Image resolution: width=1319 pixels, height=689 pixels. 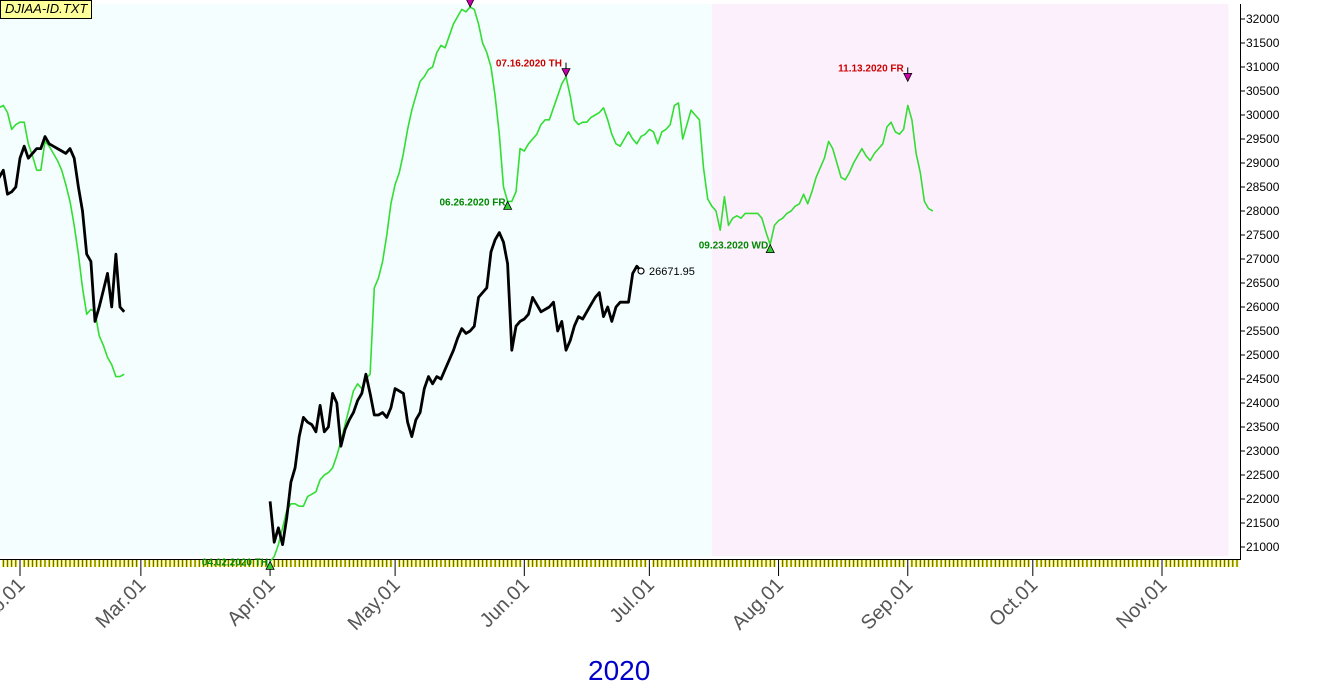 I want to click on y-tick-label: 21500, so click(x=1263, y=523).